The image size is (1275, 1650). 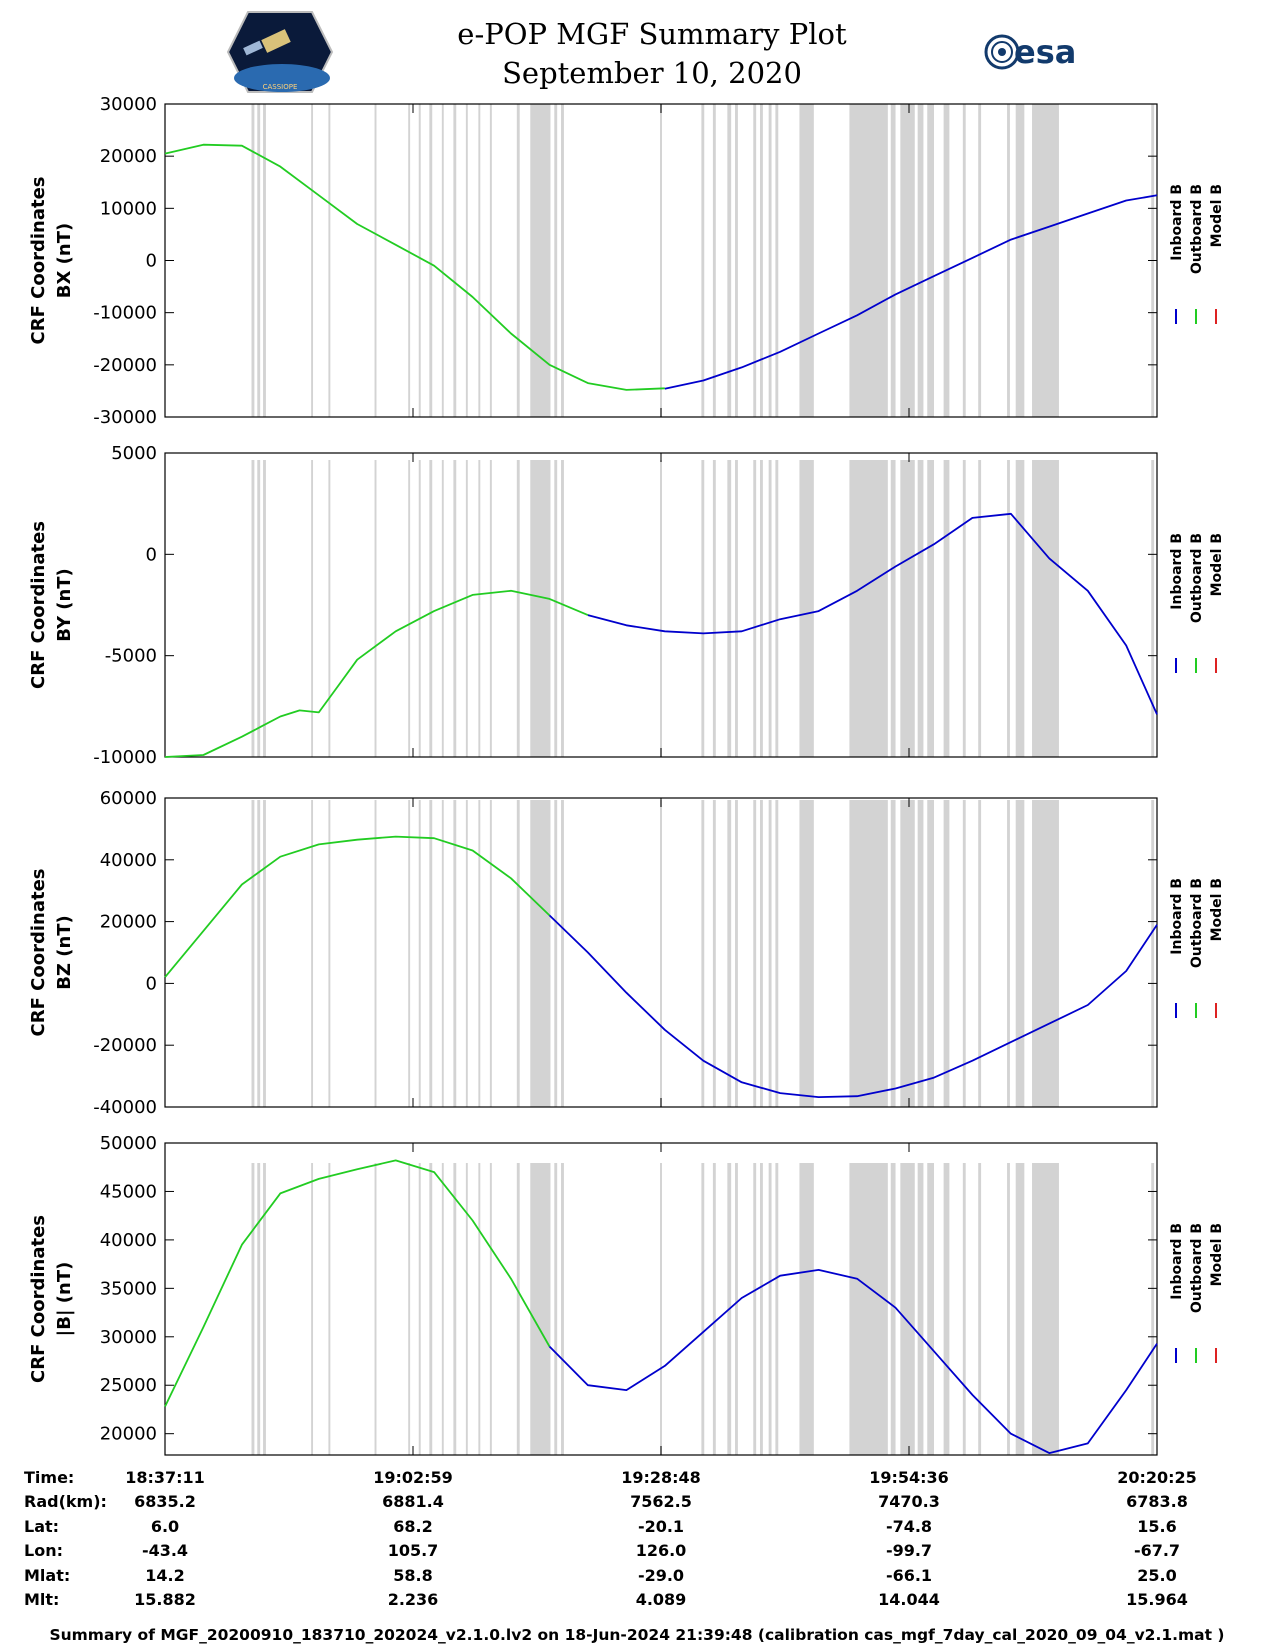 What do you see at coordinates (1157, 1501) in the screenshot?
I see `info-cell: 6783.8` at bounding box center [1157, 1501].